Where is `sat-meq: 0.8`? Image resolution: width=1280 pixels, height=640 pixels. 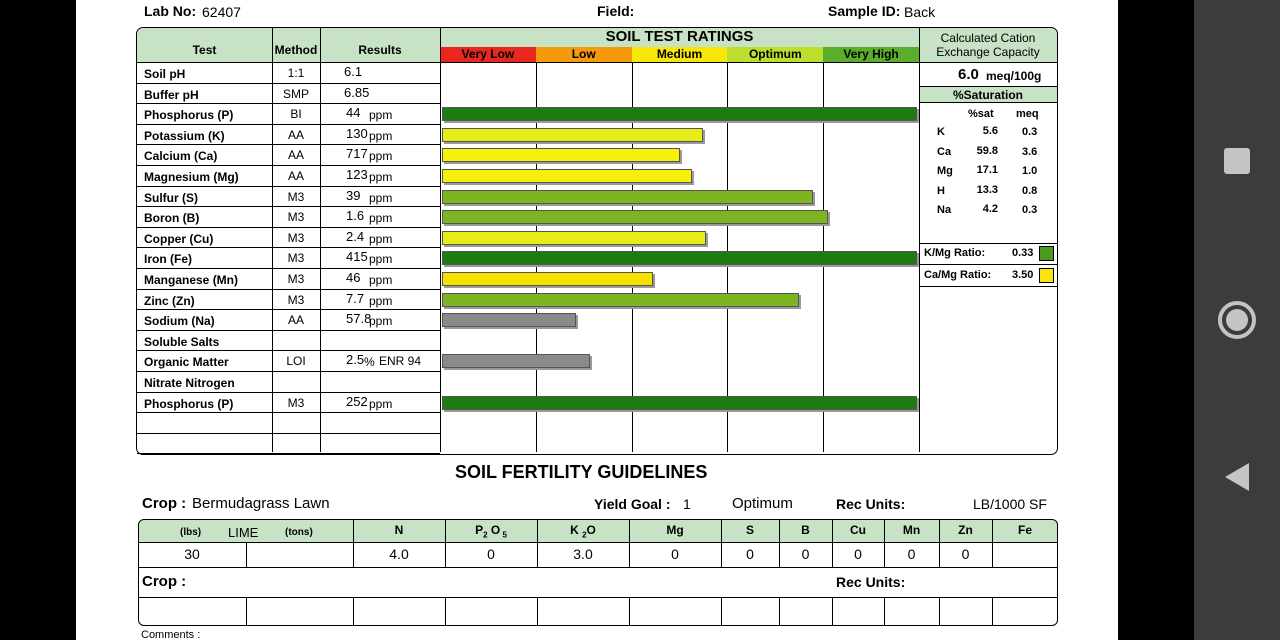 sat-meq: 0.8 is located at coordinates (1030, 191).